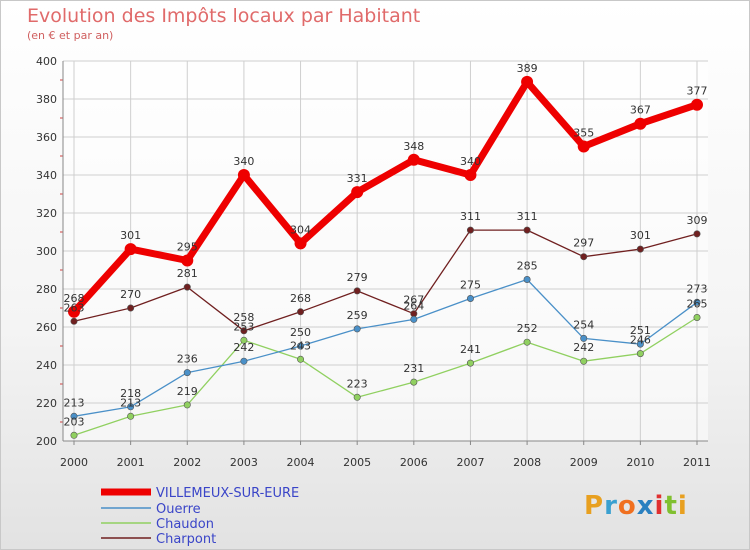 The image size is (750, 550). Describe the element at coordinates (46, 175) in the screenshot. I see `y-tick-label: 340` at that location.